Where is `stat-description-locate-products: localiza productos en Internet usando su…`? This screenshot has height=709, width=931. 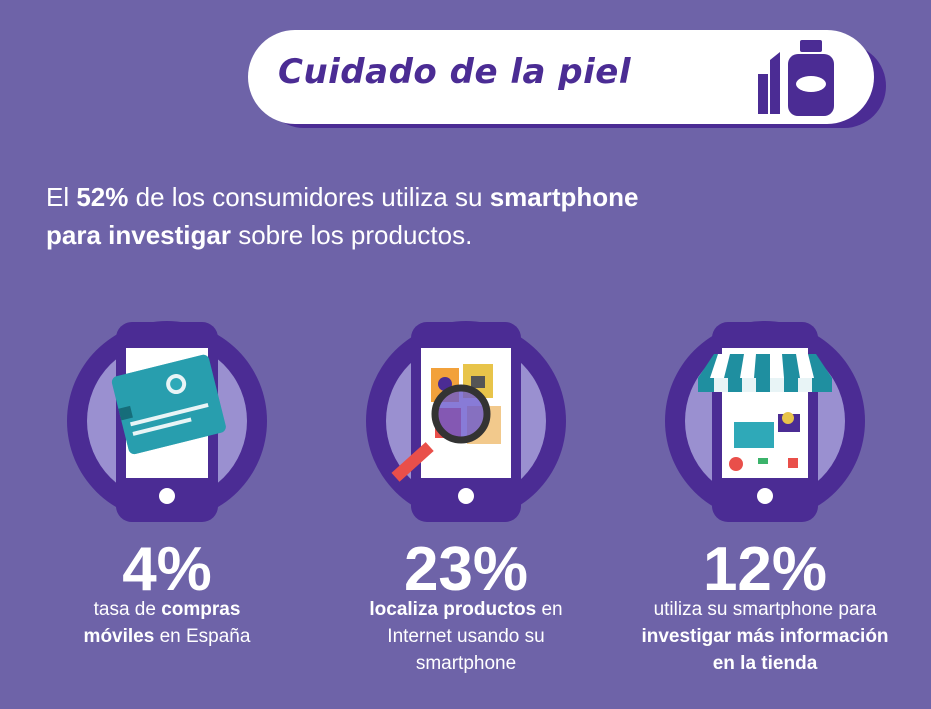
stat-description-locate-products: localiza productos en Internet usando su… is located at coordinates (466, 636).